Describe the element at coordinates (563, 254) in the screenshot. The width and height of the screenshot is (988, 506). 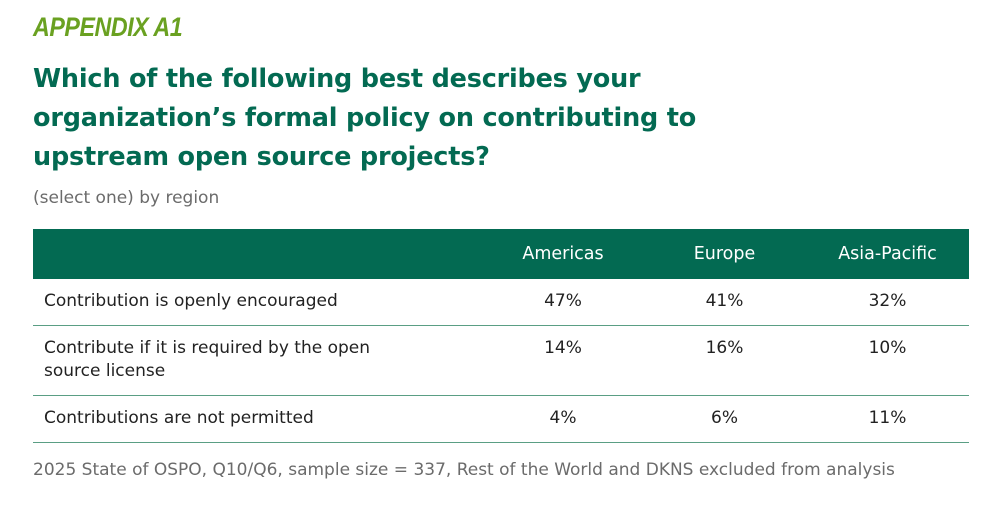
I see `column-header-americas: Americas` at that location.